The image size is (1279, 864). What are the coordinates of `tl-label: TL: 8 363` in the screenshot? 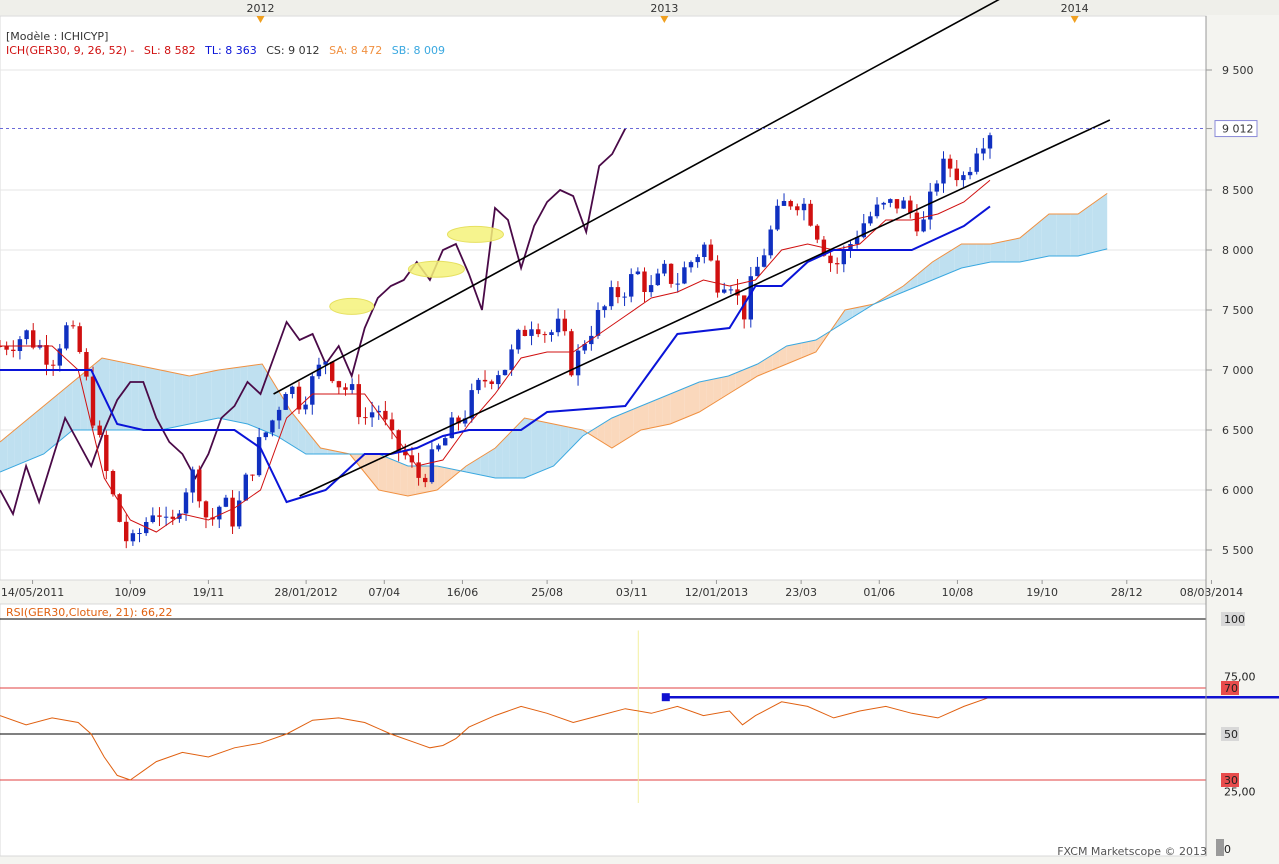 It's located at (231, 50).